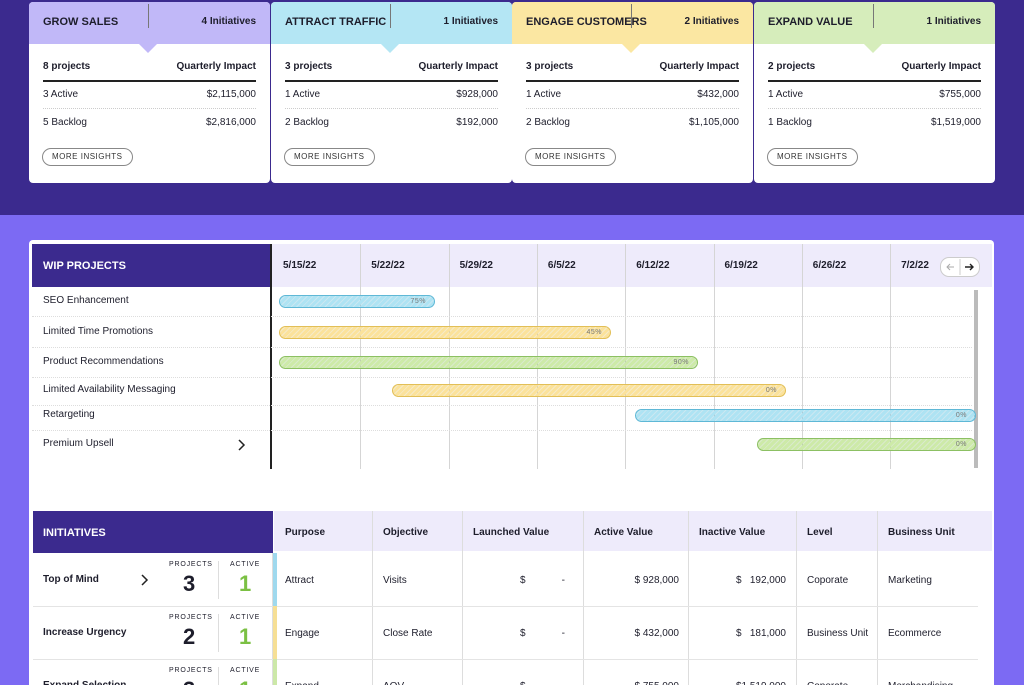  What do you see at coordinates (767, 633) in the screenshot?
I see `cell-amount: 181,000` at bounding box center [767, 633].